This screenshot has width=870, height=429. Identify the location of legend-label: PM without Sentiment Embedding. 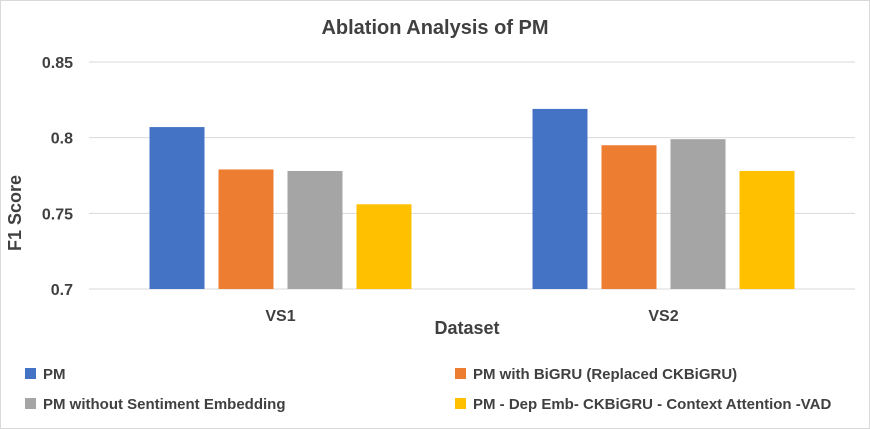
(164, 404).